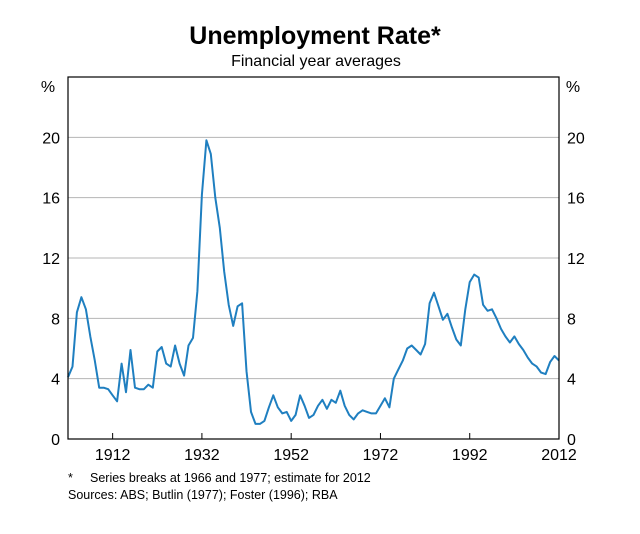 This screenshot has width=640, height=534. Describe the element at coordinates (51, 138) in the screenshot. I see `y-tick-label-left: 20` at that location.